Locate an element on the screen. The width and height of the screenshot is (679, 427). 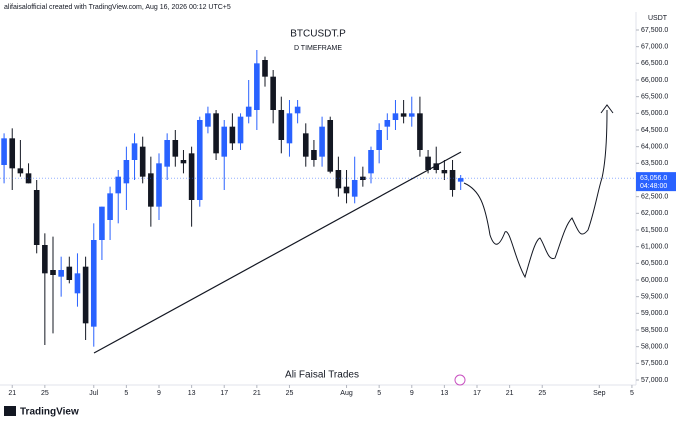
y-tick-label: 65,000.0 is located at coordinates (654, 113).